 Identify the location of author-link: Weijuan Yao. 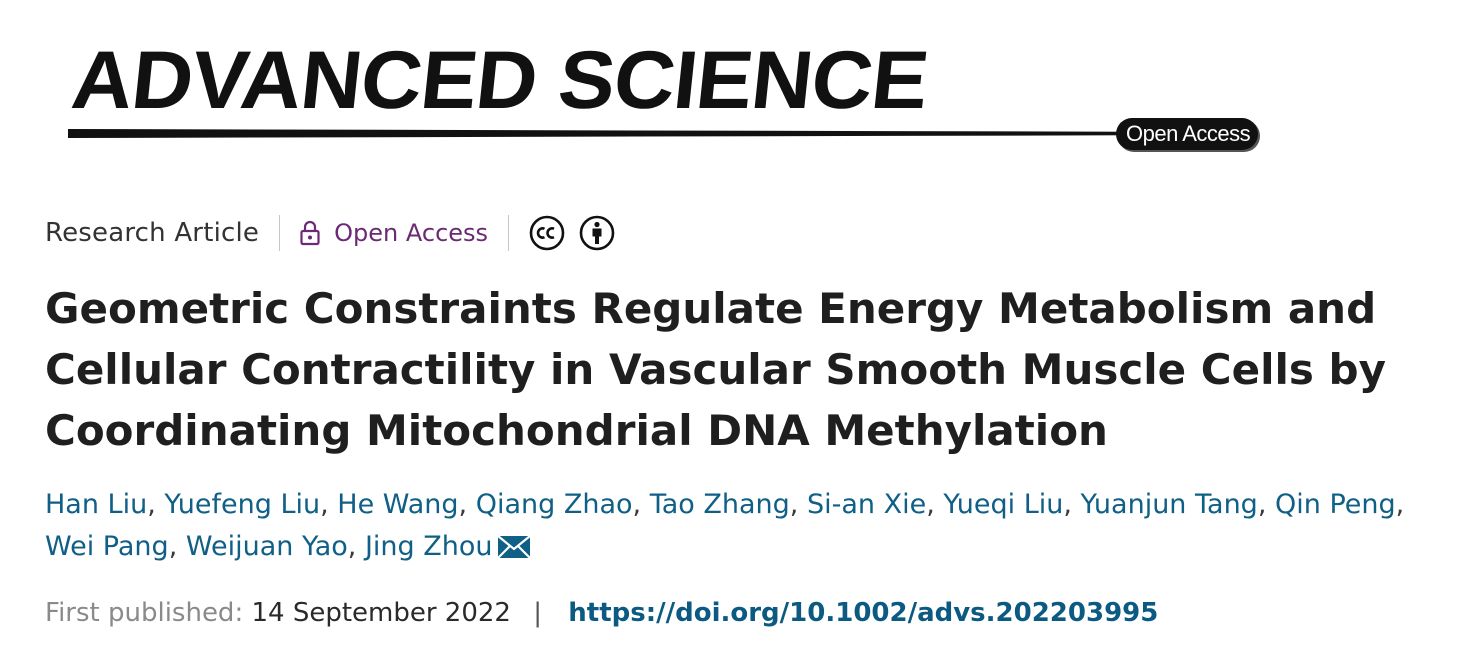
(266, 546).